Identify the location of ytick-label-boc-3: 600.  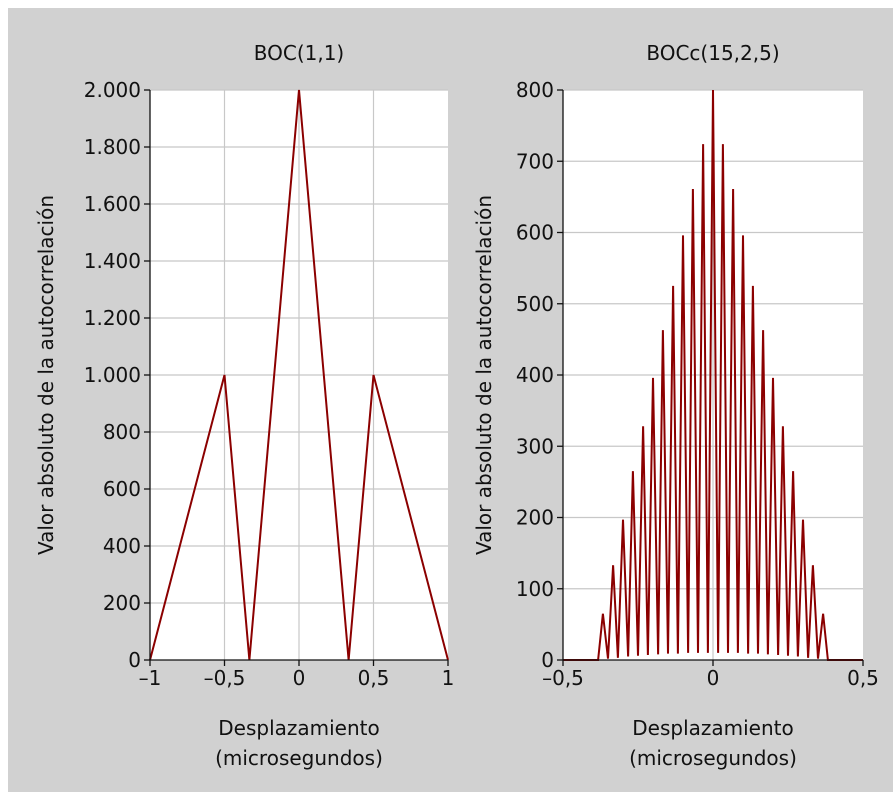
(122, 489).